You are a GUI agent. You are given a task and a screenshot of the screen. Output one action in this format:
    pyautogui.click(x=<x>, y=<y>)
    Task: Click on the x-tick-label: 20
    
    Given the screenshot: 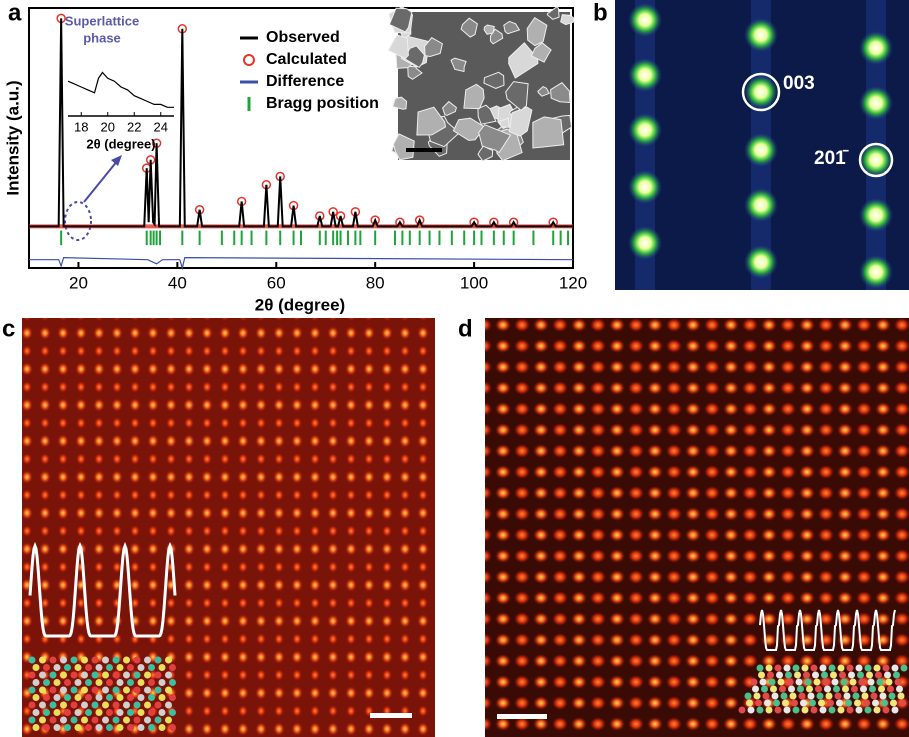 What is the action you would take?
    pyautogui.click(x=78, y=282)
    